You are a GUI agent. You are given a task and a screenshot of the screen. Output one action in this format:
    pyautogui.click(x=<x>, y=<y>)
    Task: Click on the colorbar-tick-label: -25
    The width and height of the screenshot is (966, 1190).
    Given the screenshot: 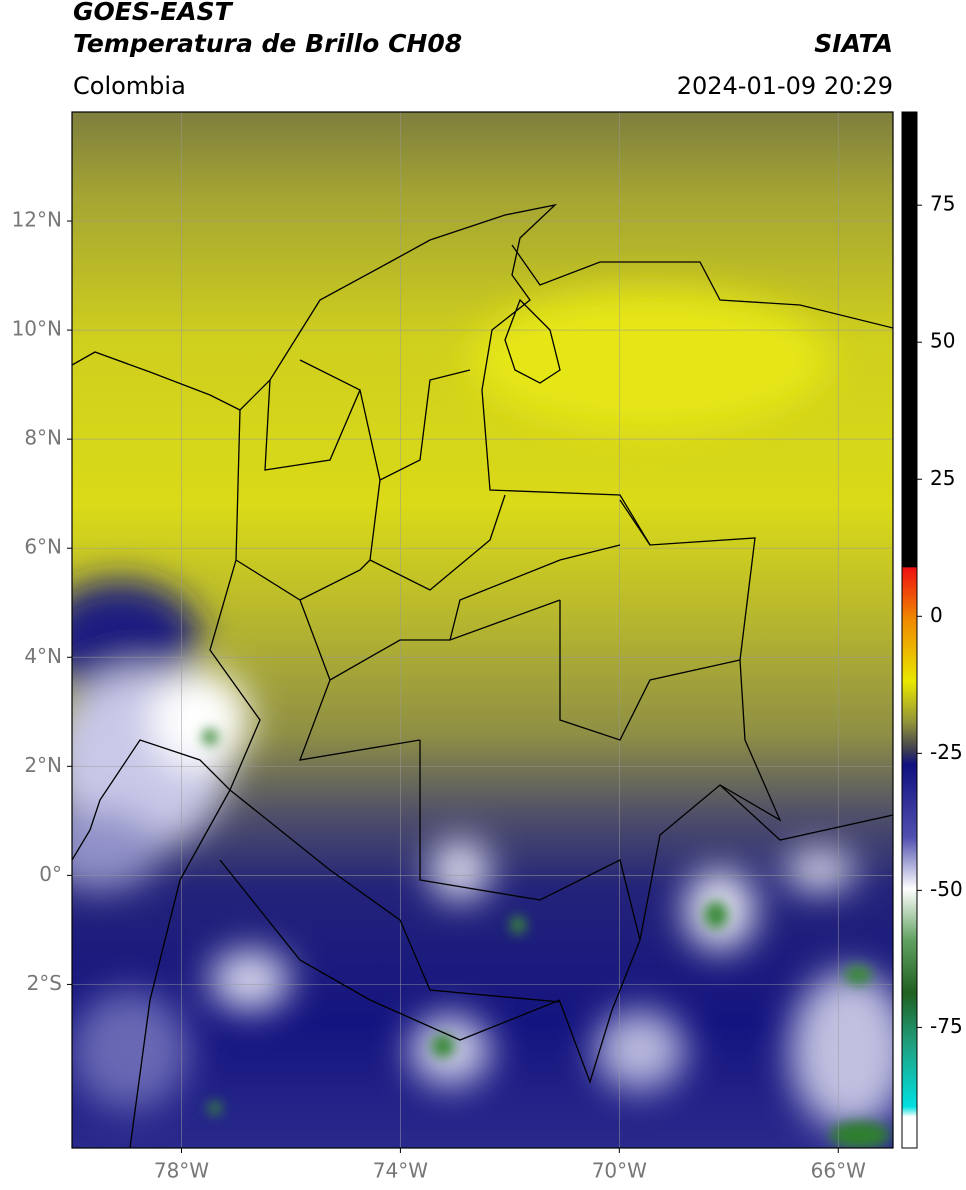 What is the action you would take?
    pyautogui.click(x=946, y=752)
    